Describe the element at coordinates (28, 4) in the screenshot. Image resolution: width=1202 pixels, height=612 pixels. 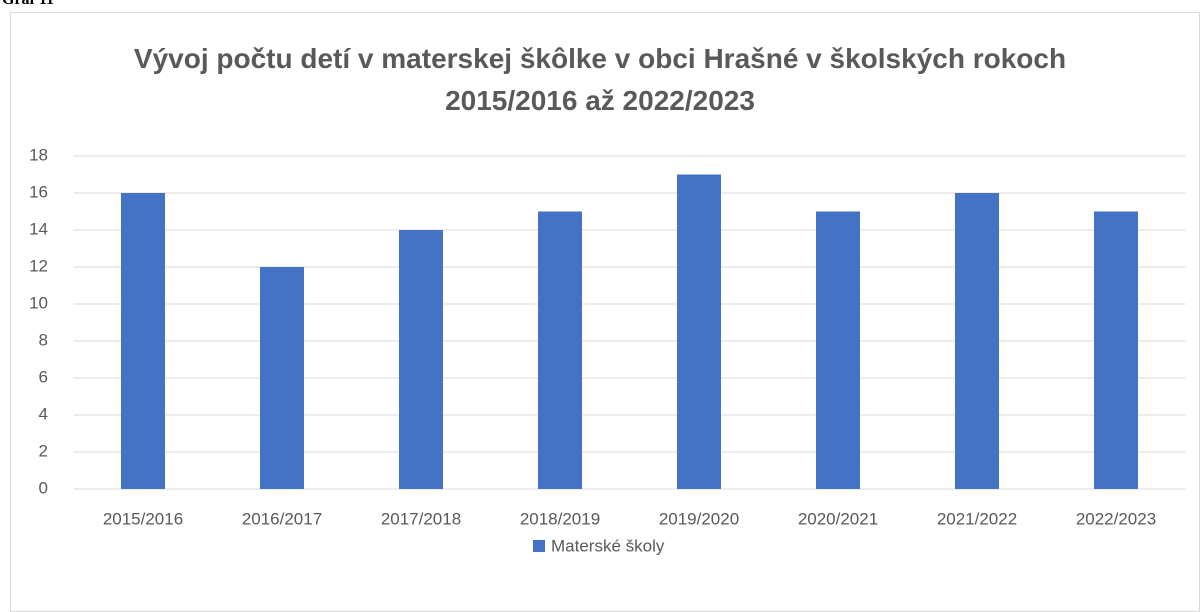
I see `caption: Graf 11` at that location.